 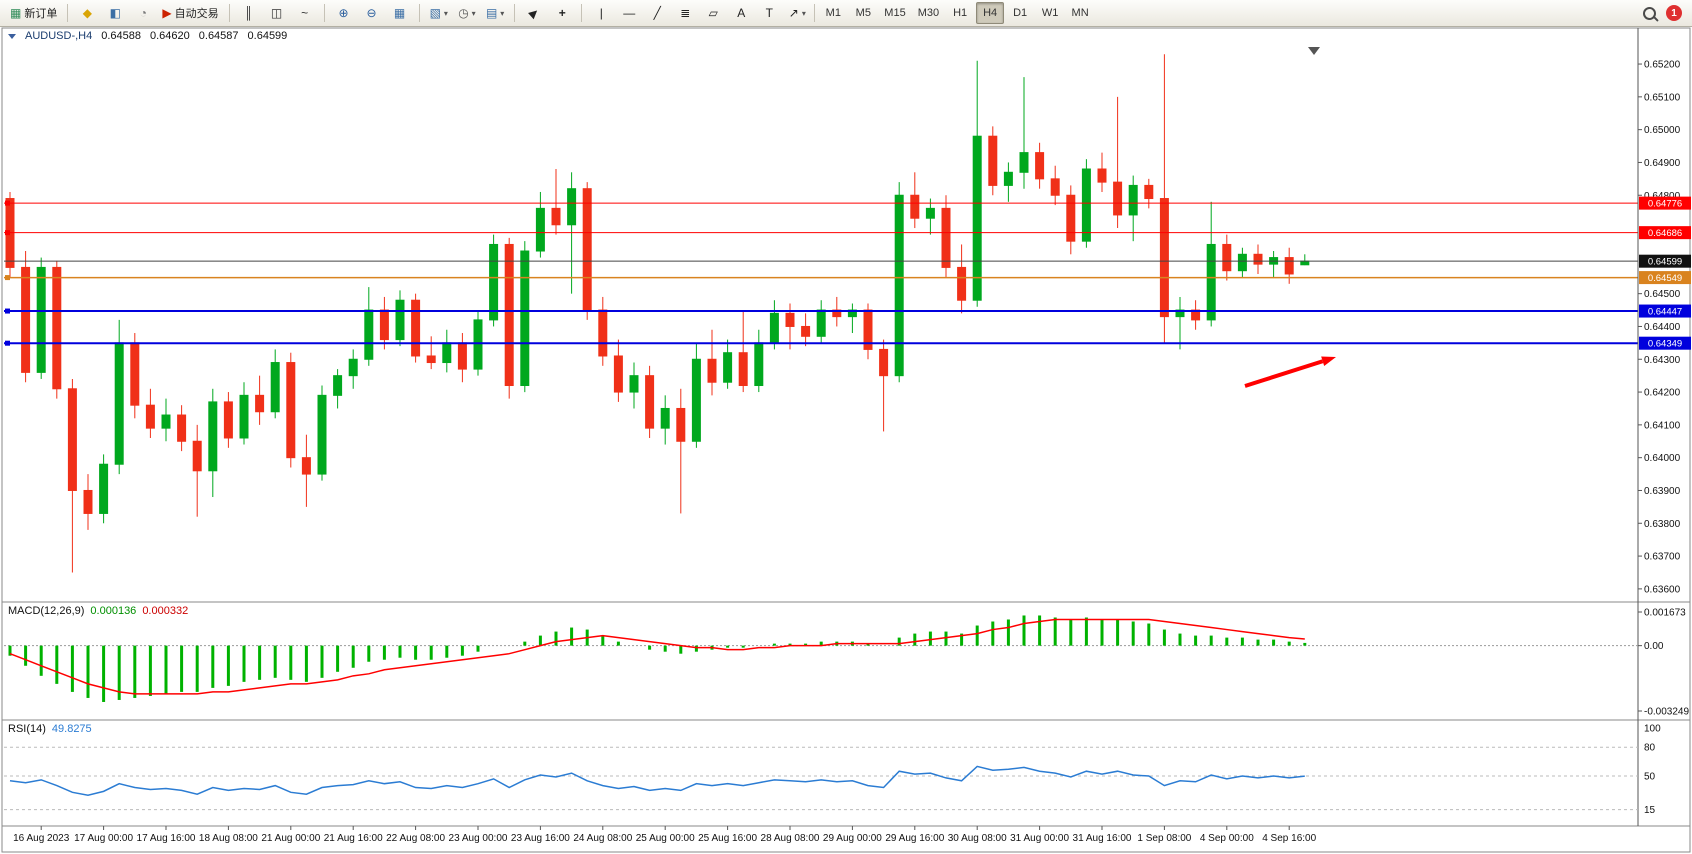 I want to click on templates-button: ◷ ▾, so click(x=467, y=13).